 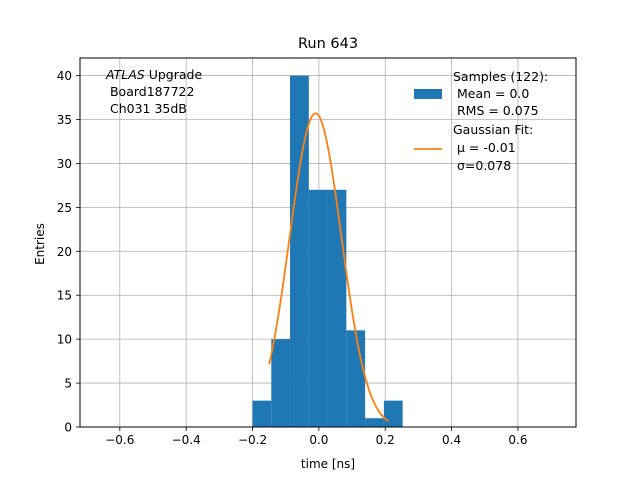 I want to click on x-tick-label: 0.2, so click(x=385, y=440).